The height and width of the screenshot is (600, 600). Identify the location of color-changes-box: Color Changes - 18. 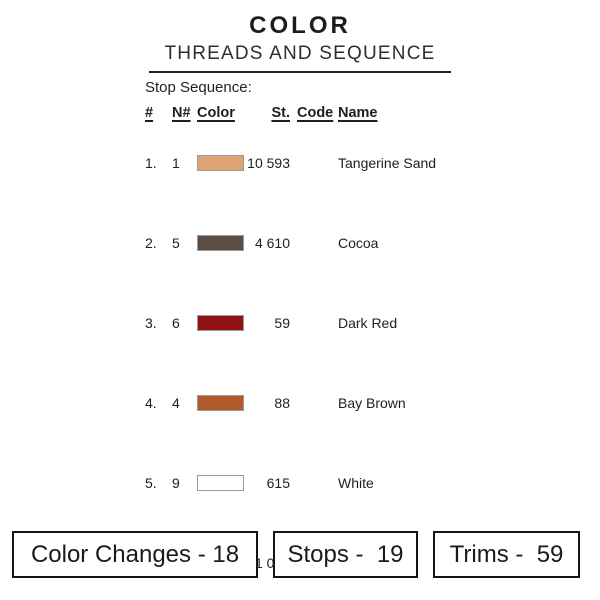
(135, 554).